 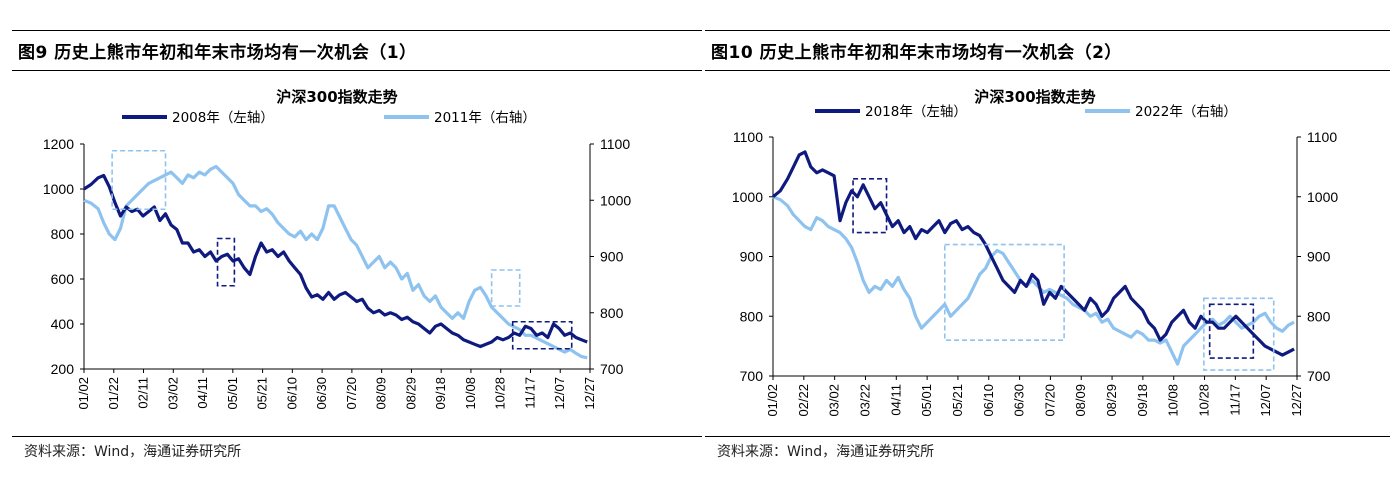 I want to click on left-tick-label: 400, so click(x=63, y=324).